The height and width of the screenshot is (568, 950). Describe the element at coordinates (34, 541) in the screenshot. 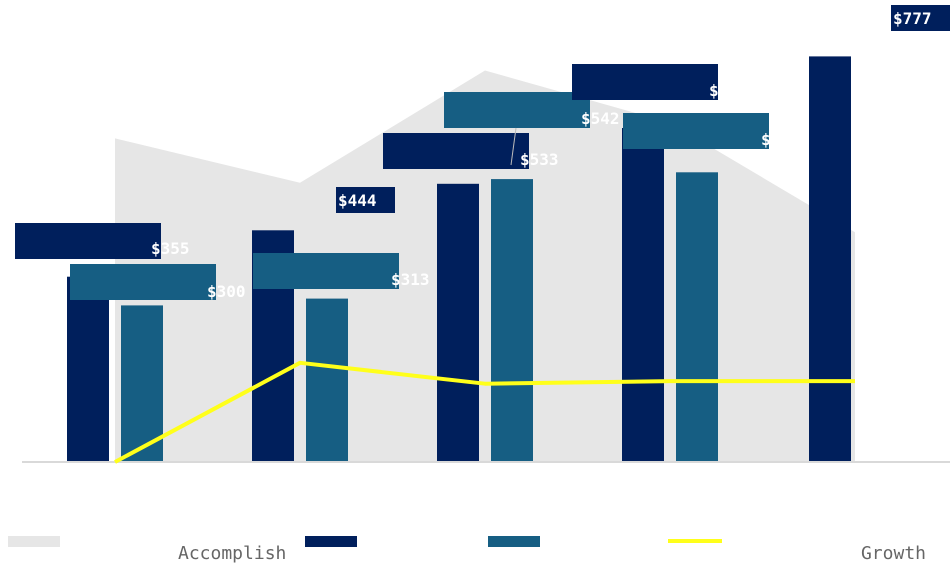

I see `legend-swatch-accomplish` at that location.